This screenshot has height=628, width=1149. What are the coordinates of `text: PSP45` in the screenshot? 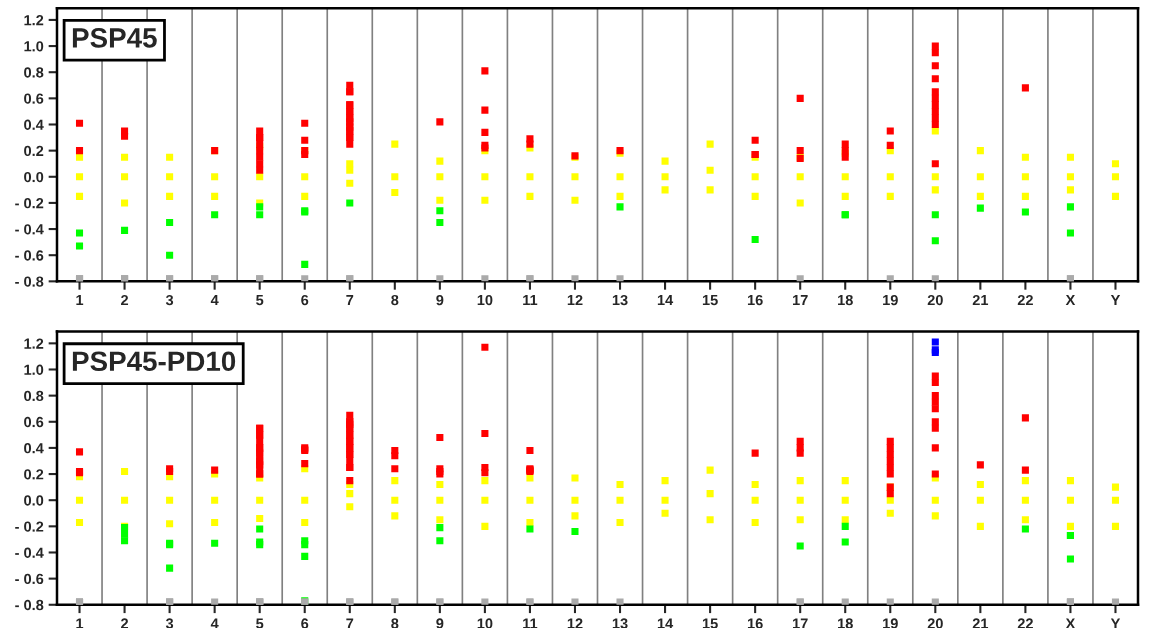 It's located at (114, 38).